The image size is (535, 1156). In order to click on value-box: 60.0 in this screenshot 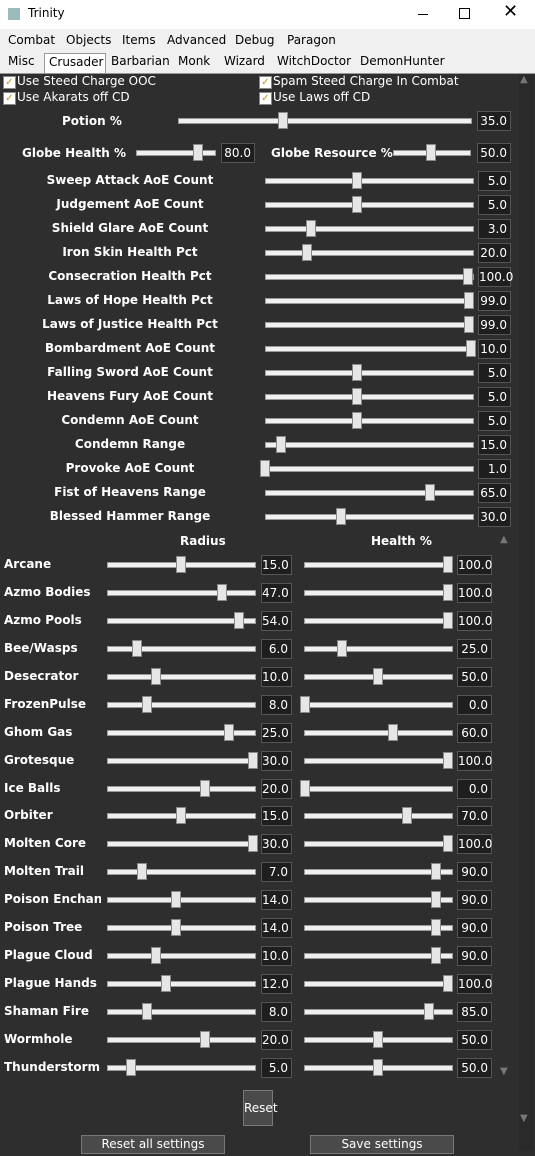, I will do `click(474, 732)`.